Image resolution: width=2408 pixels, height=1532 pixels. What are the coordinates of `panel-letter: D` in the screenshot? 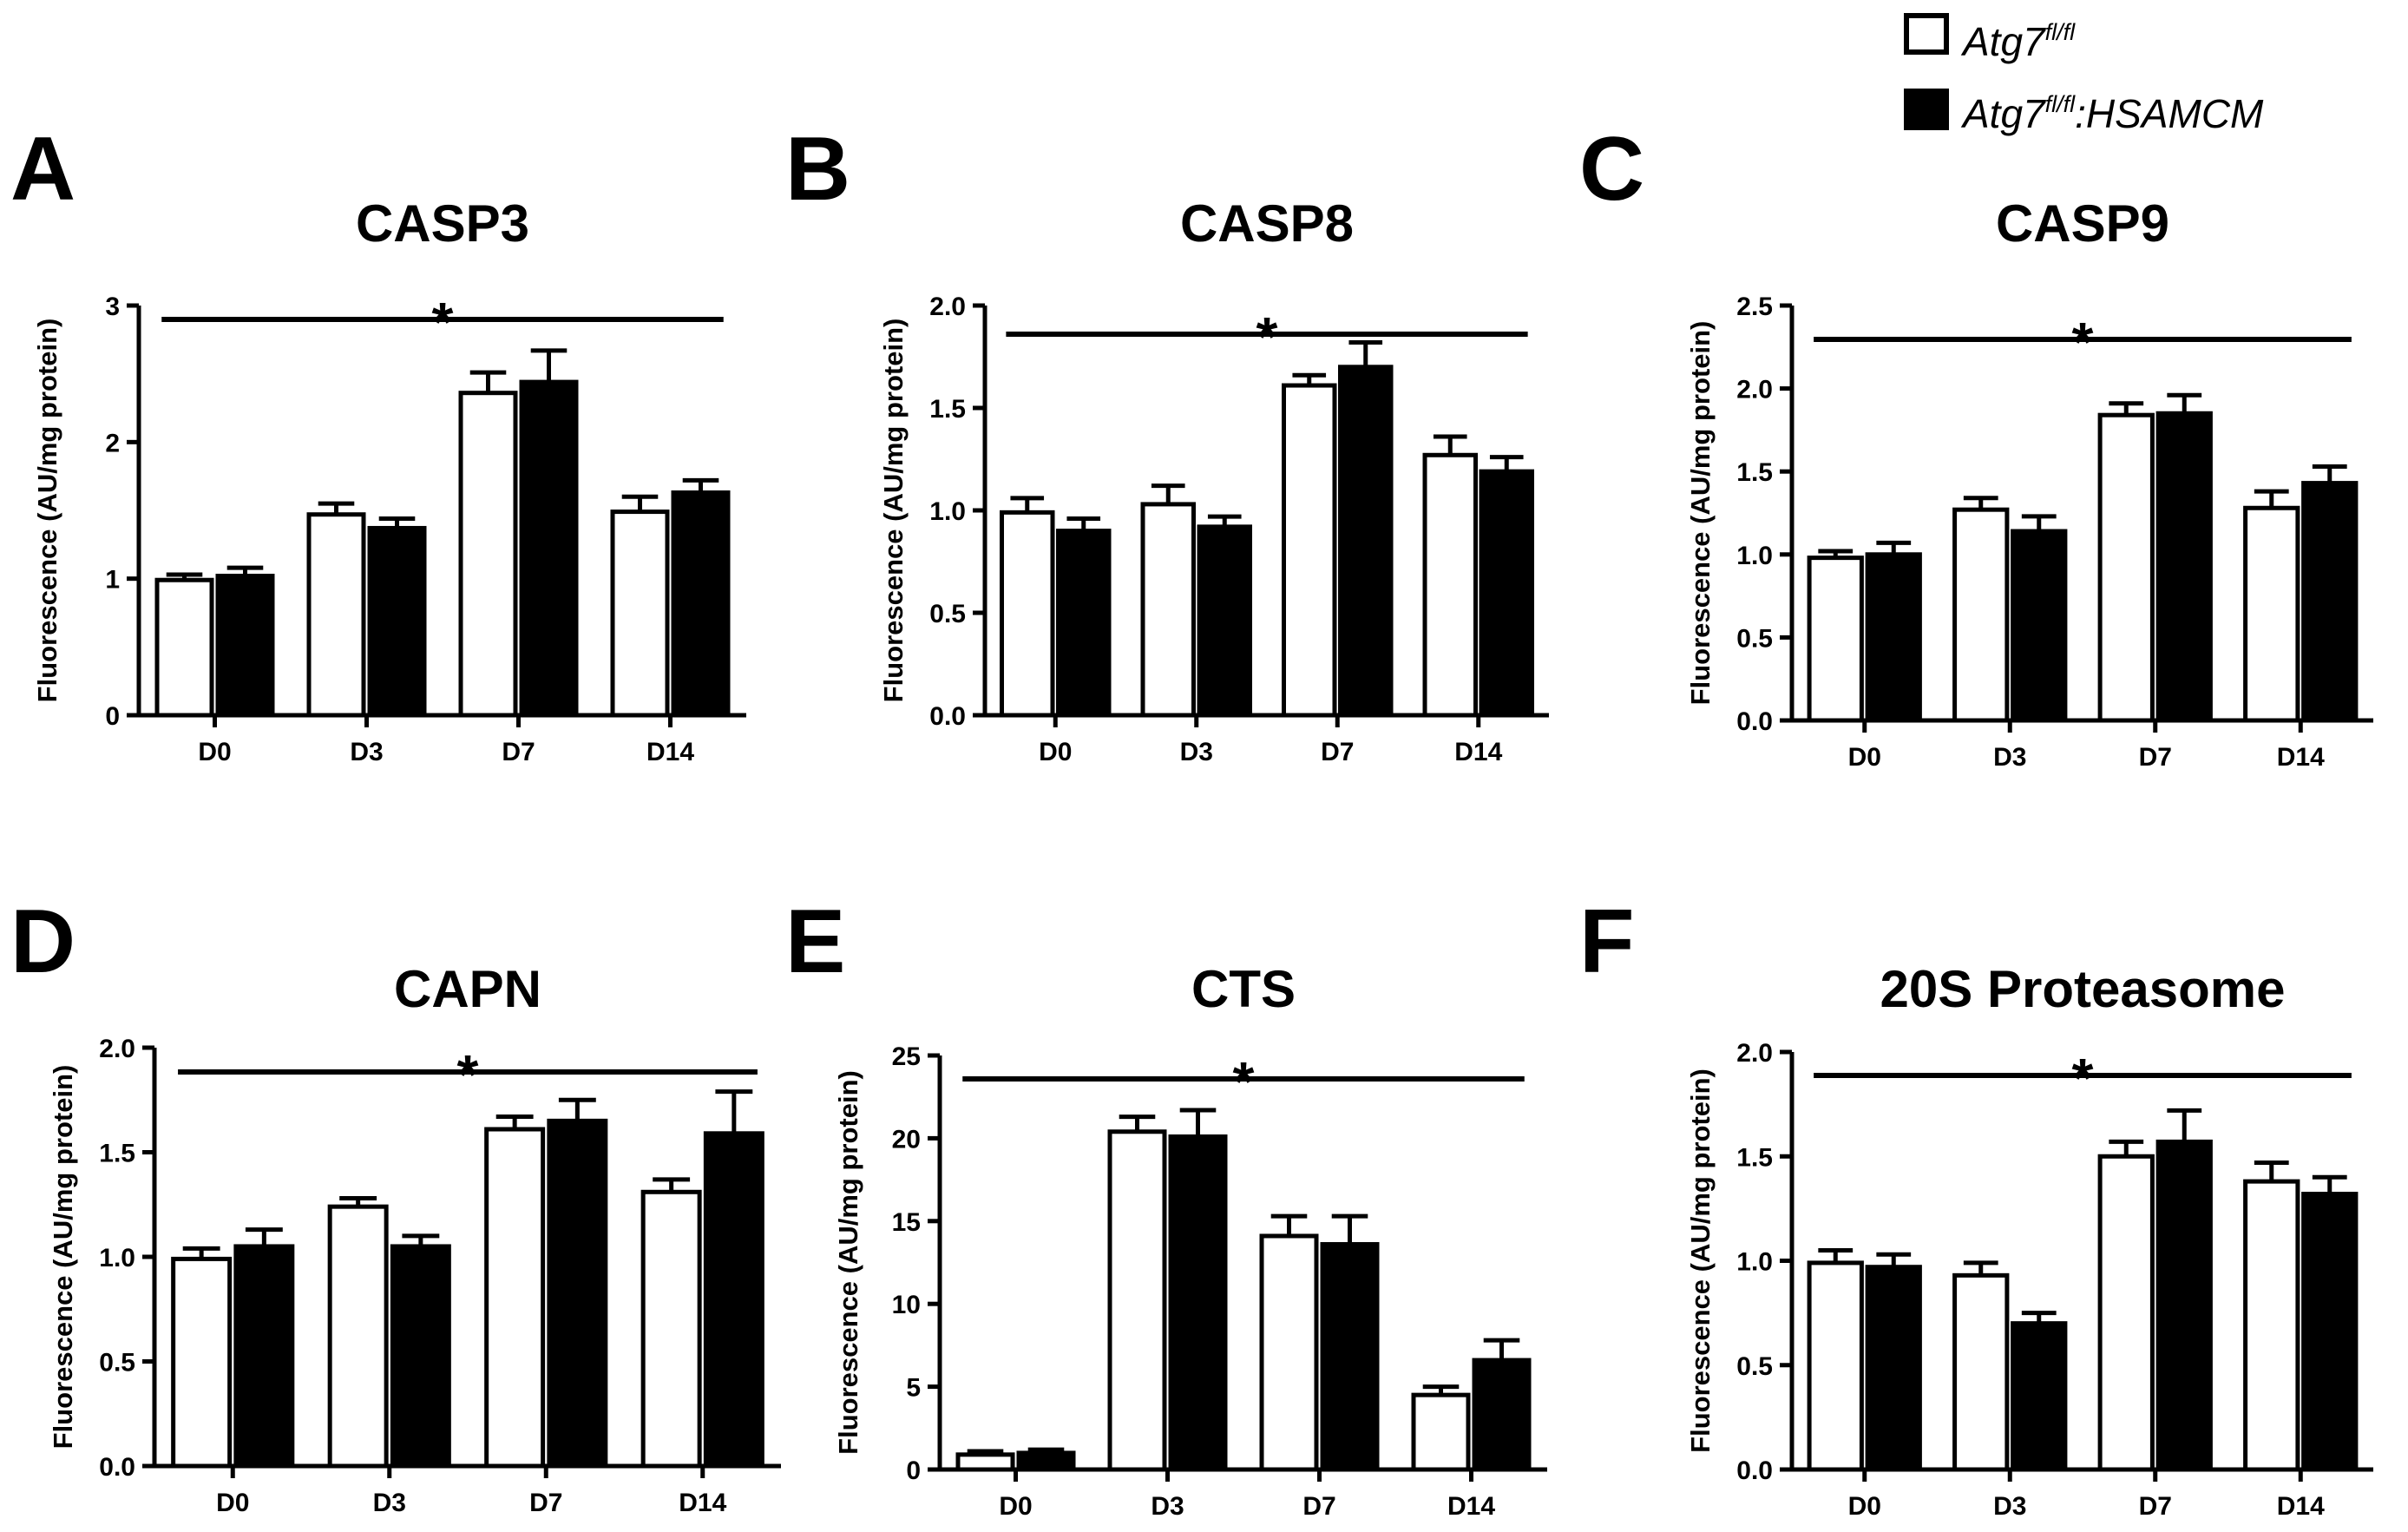 It's located at (42, 941).